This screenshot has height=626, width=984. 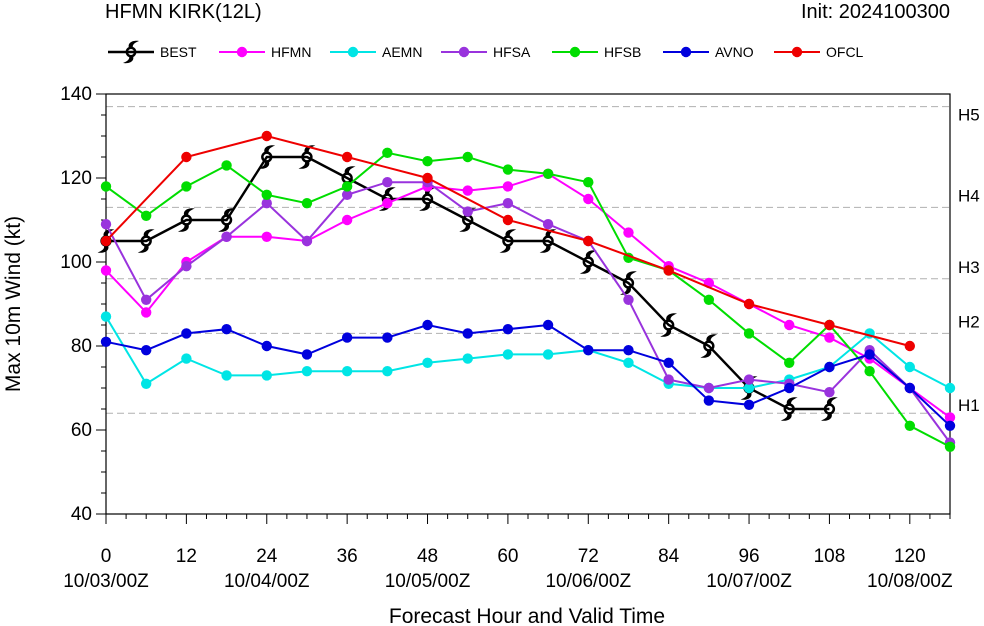 What do you see at coordinates (178, 52) in the screenshot?
I see `legend-label: BEST` at bounding box center [178, 52].